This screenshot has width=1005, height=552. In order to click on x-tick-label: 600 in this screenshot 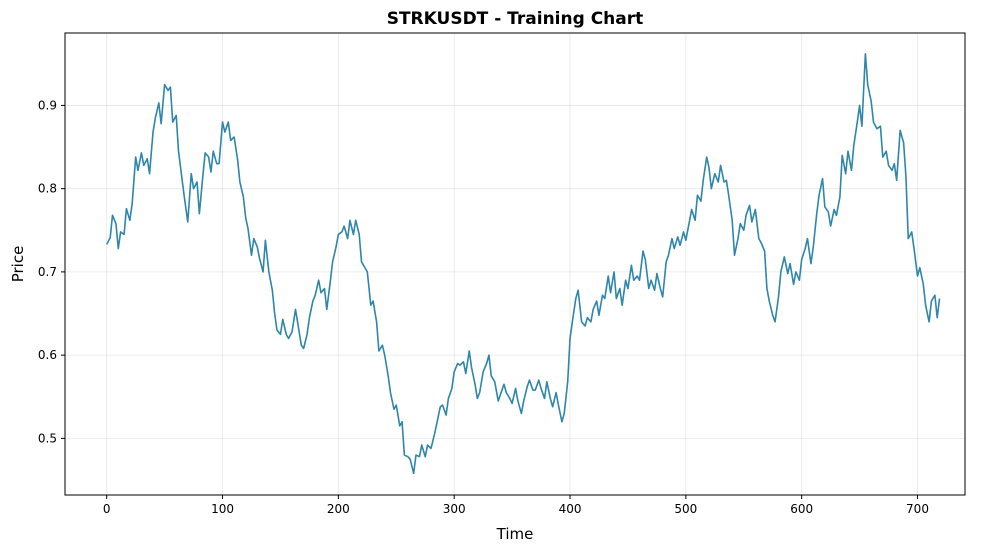, I will do `click(801, 509)`.